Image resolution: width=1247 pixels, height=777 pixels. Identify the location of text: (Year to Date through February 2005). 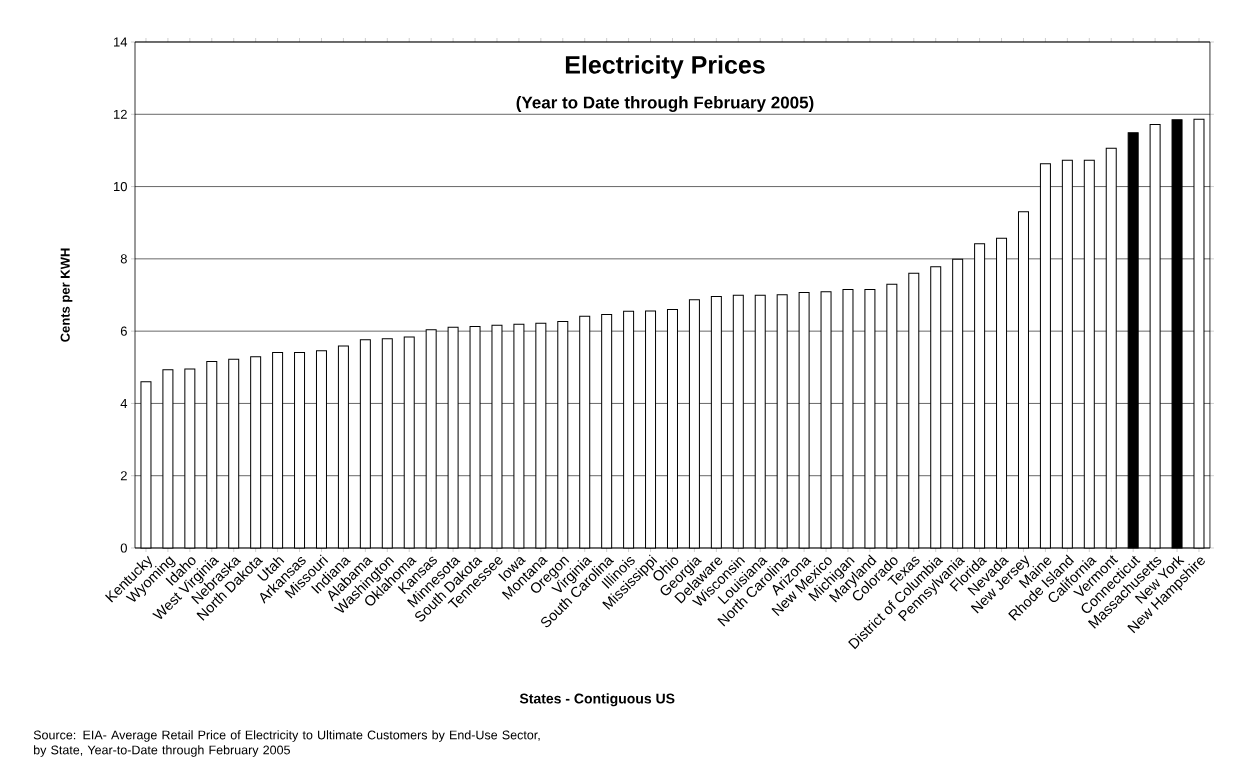
(665, 104).